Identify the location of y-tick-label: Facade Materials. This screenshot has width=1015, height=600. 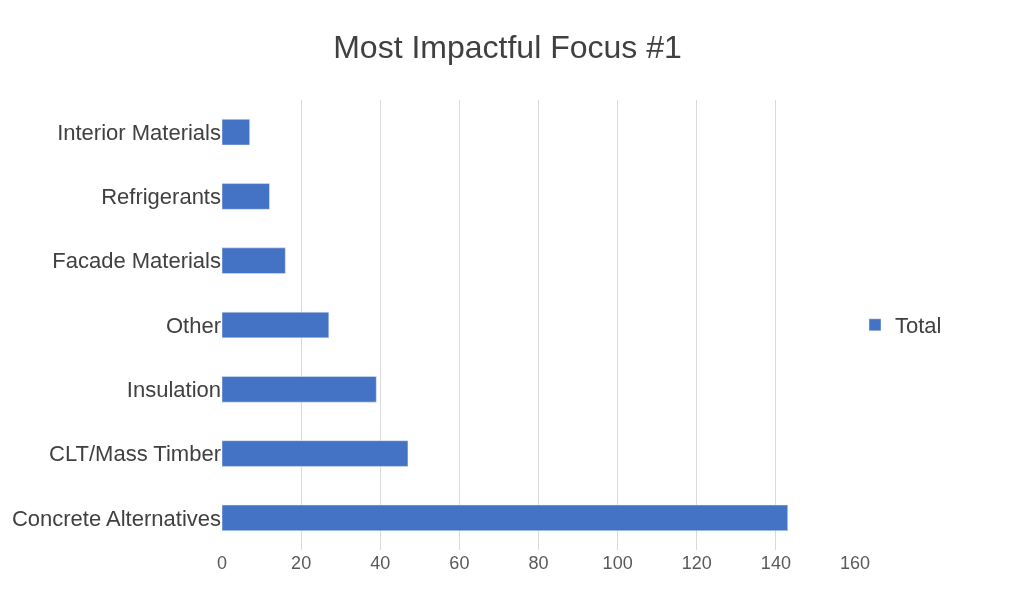
(136, 261).